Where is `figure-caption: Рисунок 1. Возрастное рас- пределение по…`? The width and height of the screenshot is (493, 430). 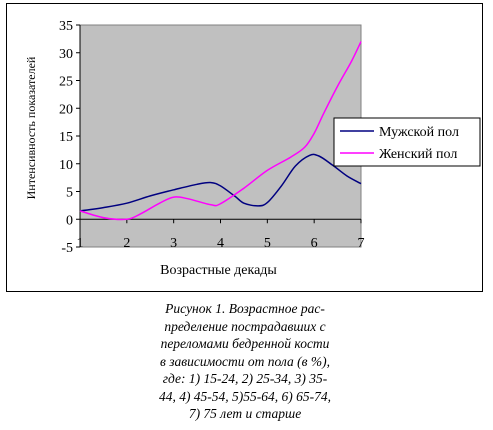
figure-caption: Рисунок 1. Возрастное рас- пределение по… is located at coordinates (245, 361).